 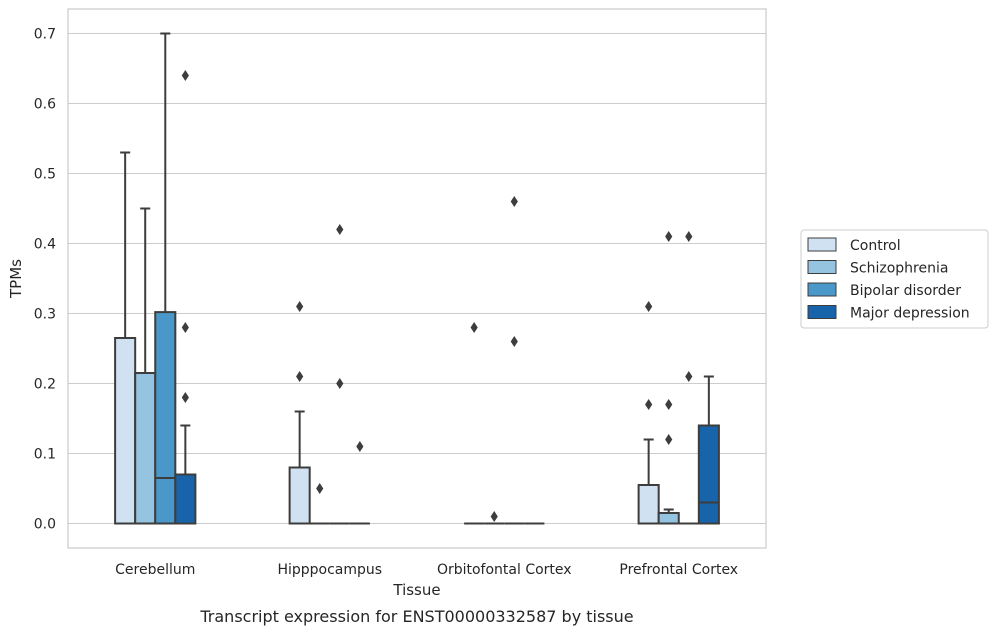 What do you see at coordinates (329, 570) in the screenshot?
I see `x-tick-label: Hipppocampus` at bounding box center [329, 570].